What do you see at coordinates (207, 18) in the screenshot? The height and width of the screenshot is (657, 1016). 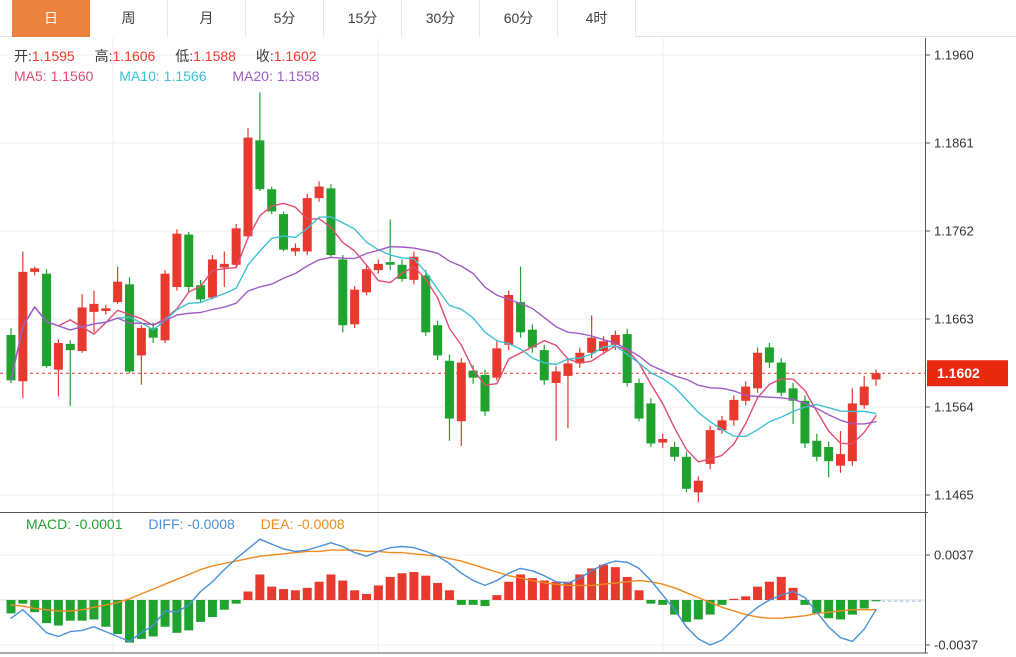 I see `tab-month: 月` at bounding box center [207, 18].